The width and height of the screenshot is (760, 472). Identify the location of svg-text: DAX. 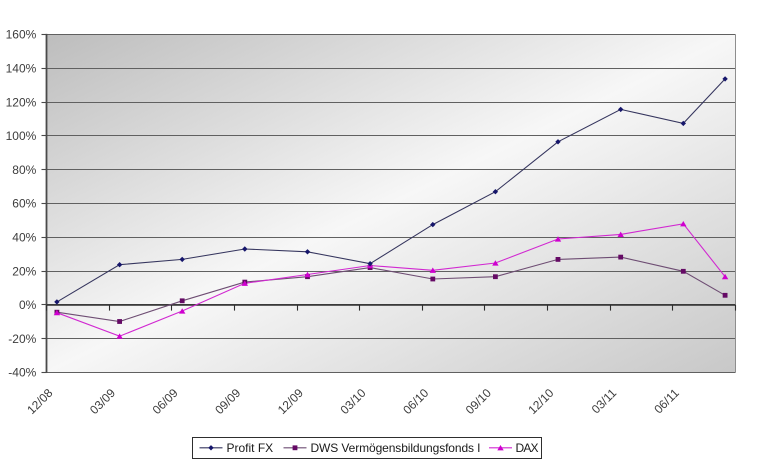
(527, 448).